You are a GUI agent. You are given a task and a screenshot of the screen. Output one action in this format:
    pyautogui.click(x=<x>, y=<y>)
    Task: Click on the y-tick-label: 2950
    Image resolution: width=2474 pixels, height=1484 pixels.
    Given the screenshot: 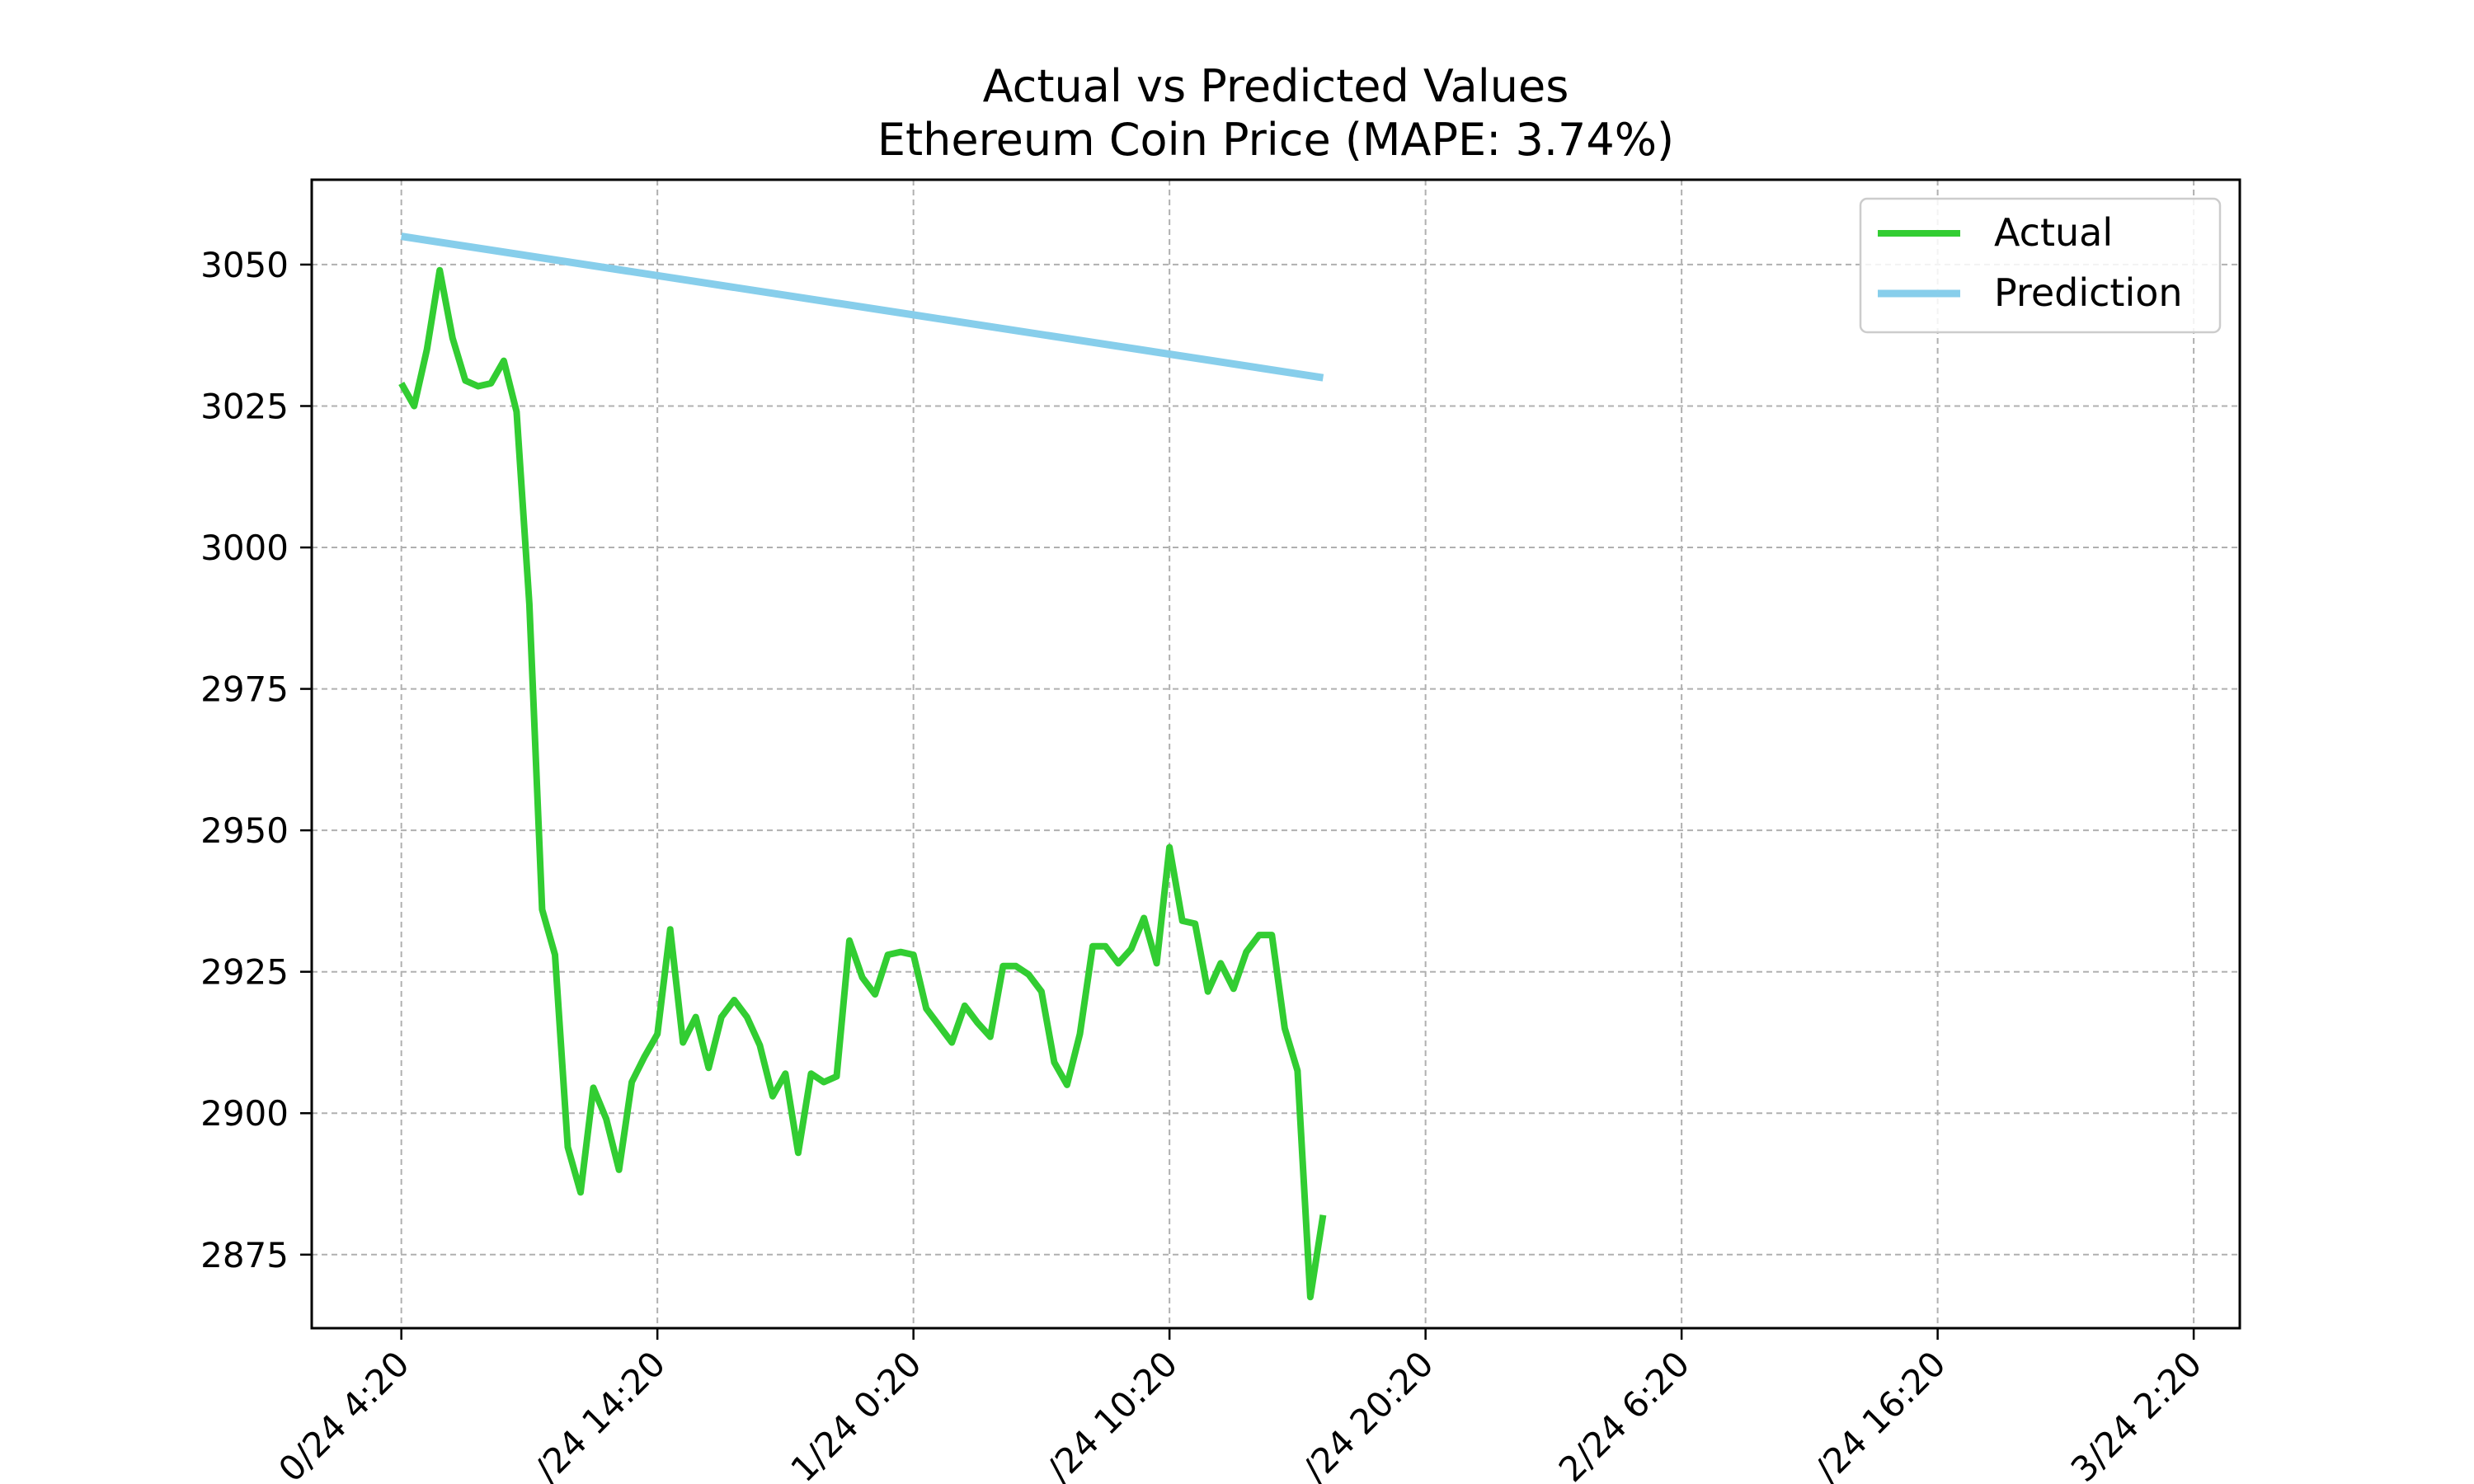 What is the action you would take?
    pyautogui.click(x=244, y=830)
    